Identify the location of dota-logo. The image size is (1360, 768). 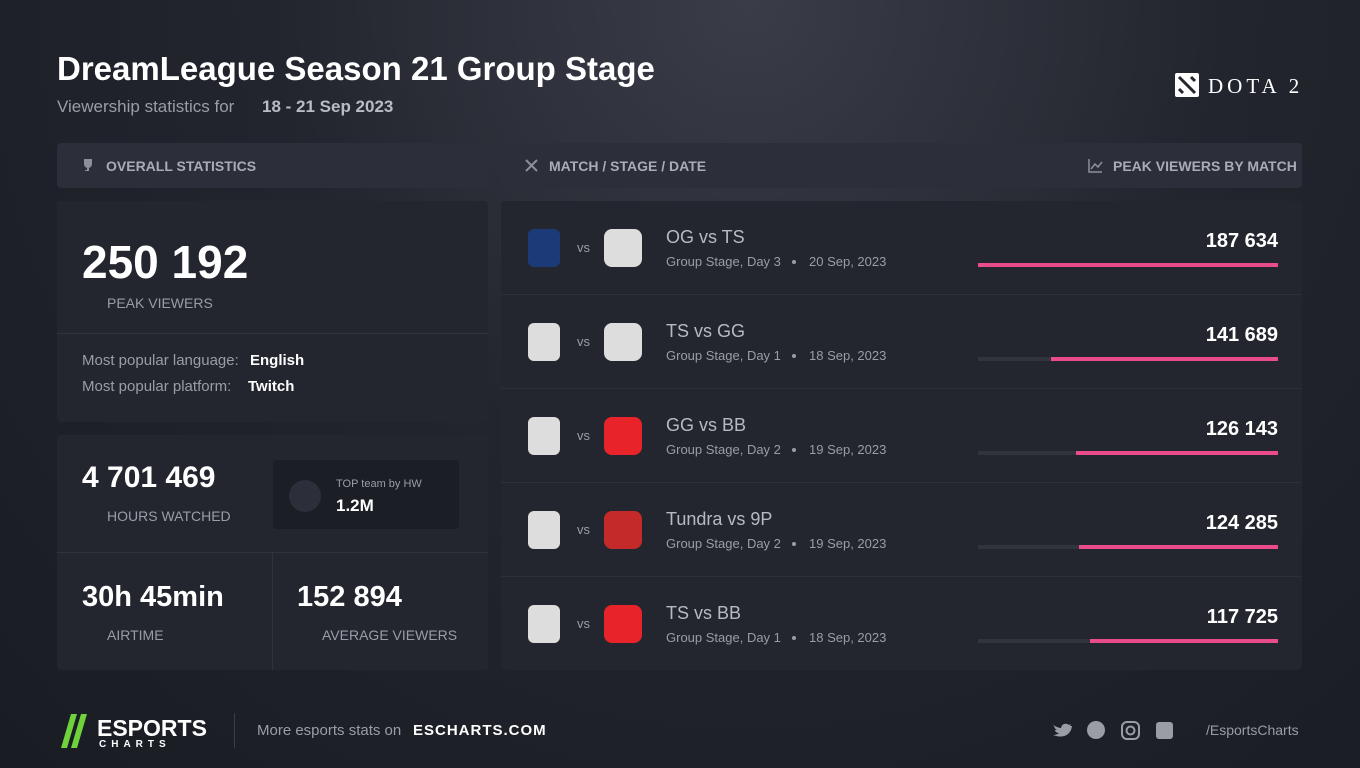
(1187, 85).